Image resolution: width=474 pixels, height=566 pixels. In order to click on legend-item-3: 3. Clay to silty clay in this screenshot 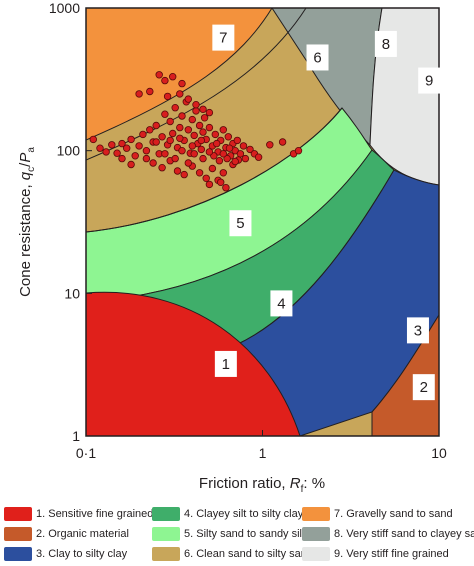, I will do `click(65, 554)`.